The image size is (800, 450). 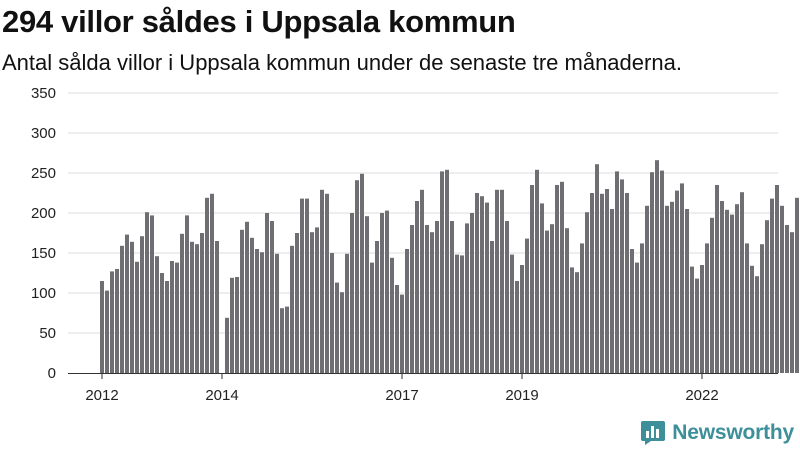 I want to click on x-axis: 201220142017201920222024, so click(x=423, y=388).